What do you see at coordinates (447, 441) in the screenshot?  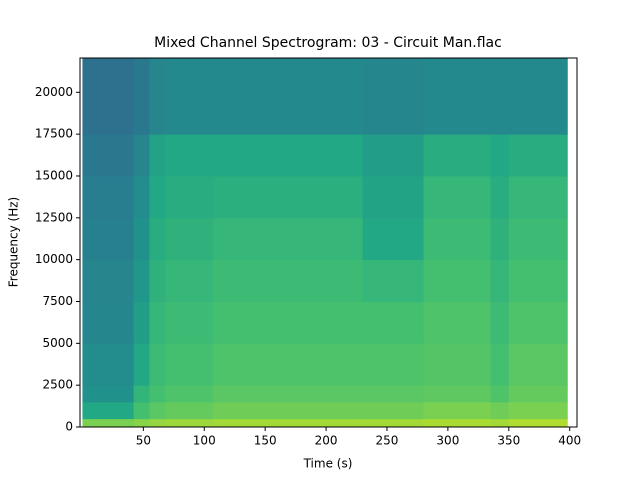 I see `x-tick-label: 300` at bounding box center [447, 441].